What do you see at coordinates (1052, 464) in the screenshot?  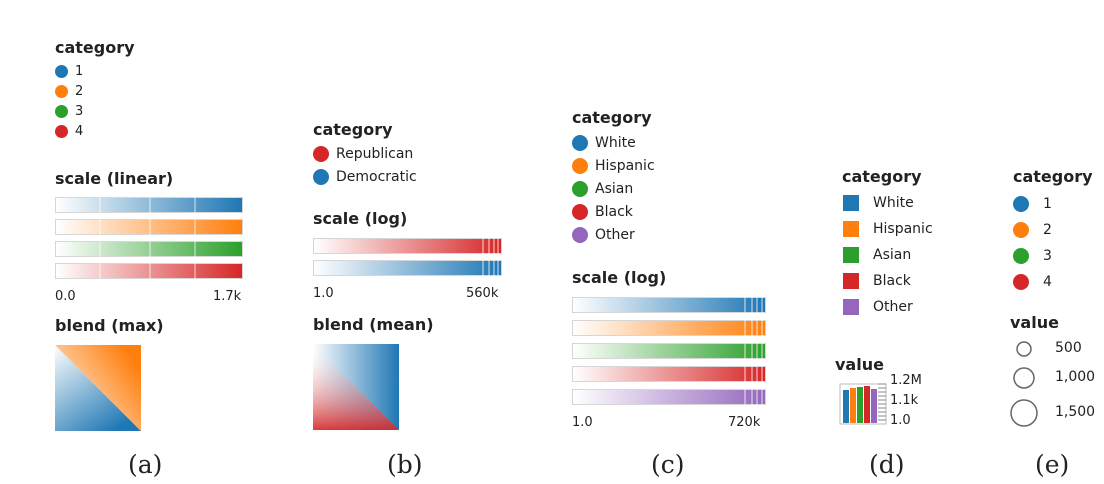 I see `caption: (e)` at bounding box center [1052, 464].